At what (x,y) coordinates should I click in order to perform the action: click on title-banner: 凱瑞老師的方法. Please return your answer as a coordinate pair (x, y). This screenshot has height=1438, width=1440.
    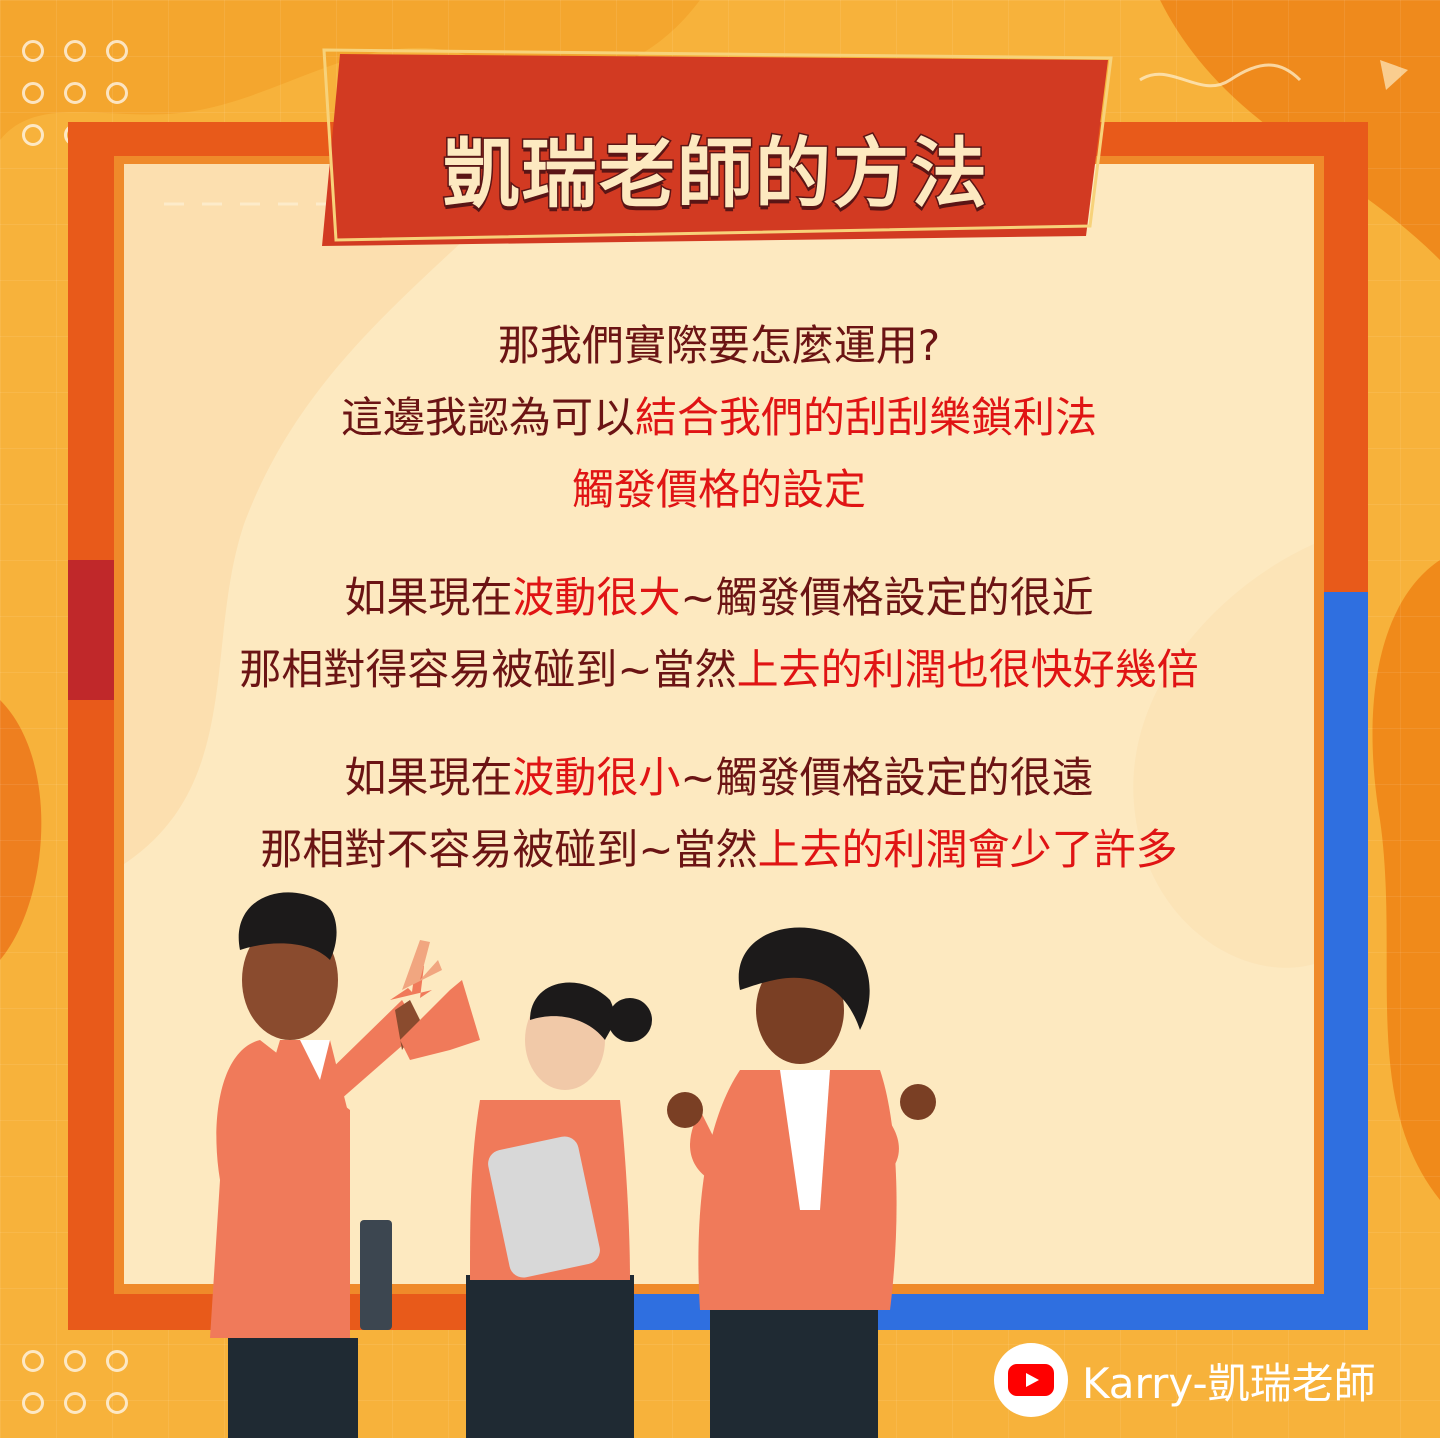
    Looking at the image, I should click on (716, 148).